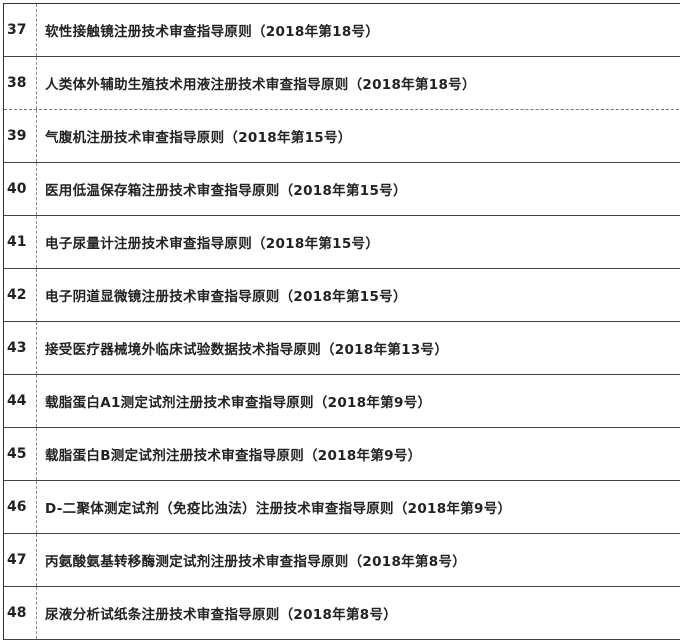 This screenshot has width=680, height=643. Describe the element at coordinates (20, 83) in the screenshot. I see `row-number: 38` at that location.